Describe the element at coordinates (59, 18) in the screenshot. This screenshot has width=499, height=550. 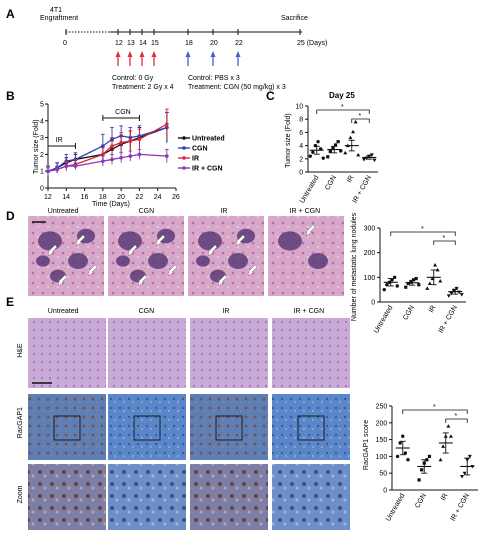
I see `engraftment-line-2: Engraftment` at that location.